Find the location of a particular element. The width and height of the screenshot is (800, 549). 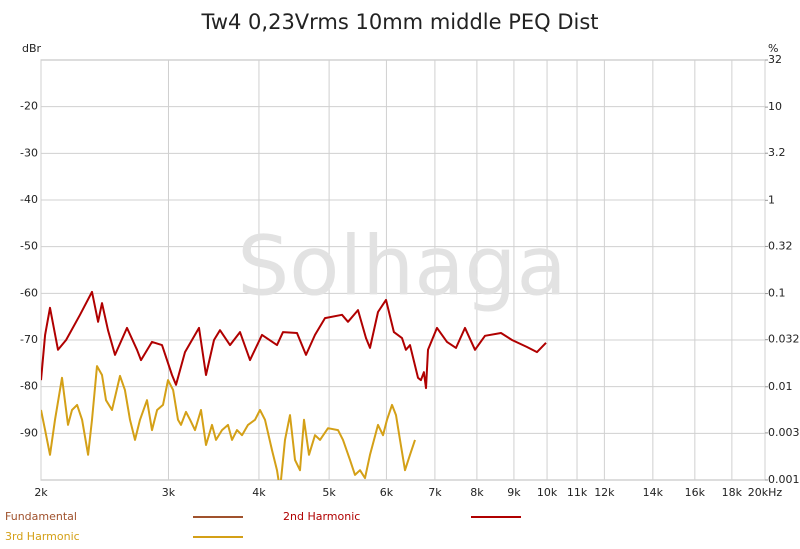

x-tick-label: 5k is located at coordinates (329, 492).